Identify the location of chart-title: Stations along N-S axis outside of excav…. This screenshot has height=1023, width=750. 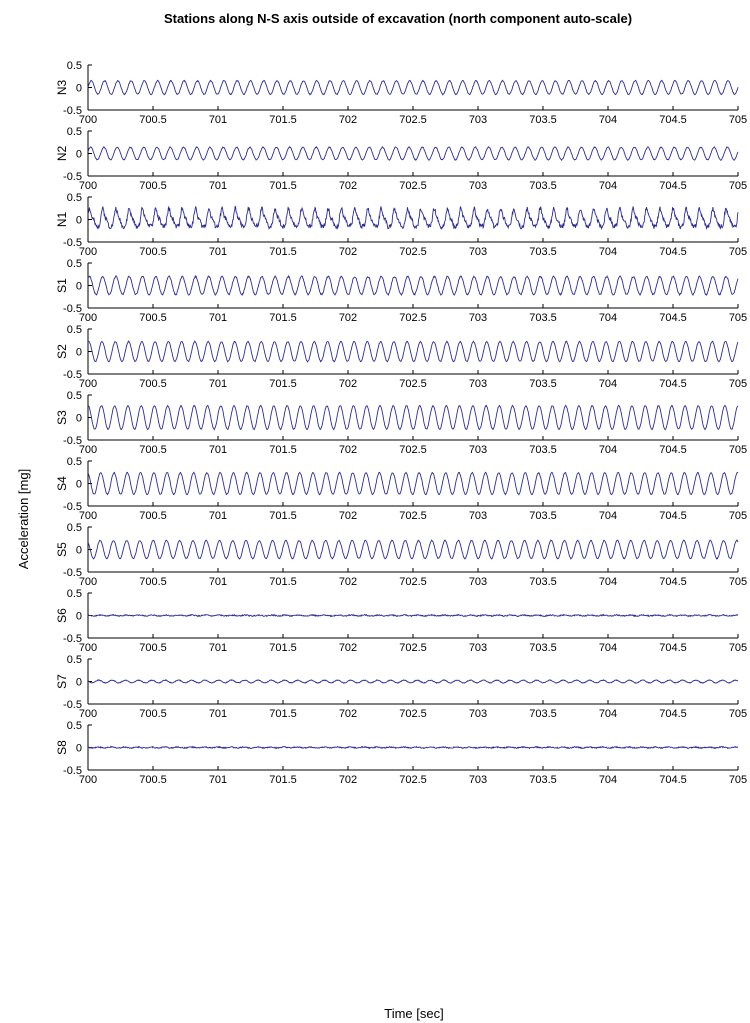
(398, 18).